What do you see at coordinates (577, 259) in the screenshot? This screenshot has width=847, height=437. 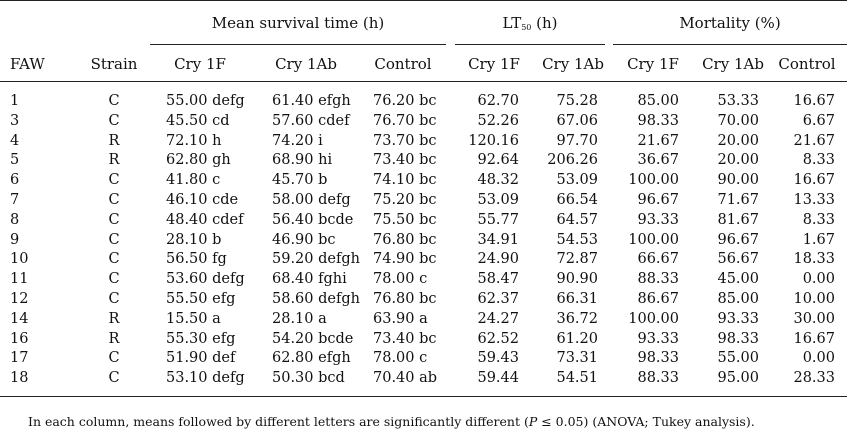 I see `cell-lt-cry1ab: 72.87` at bounding box center [577, 259].